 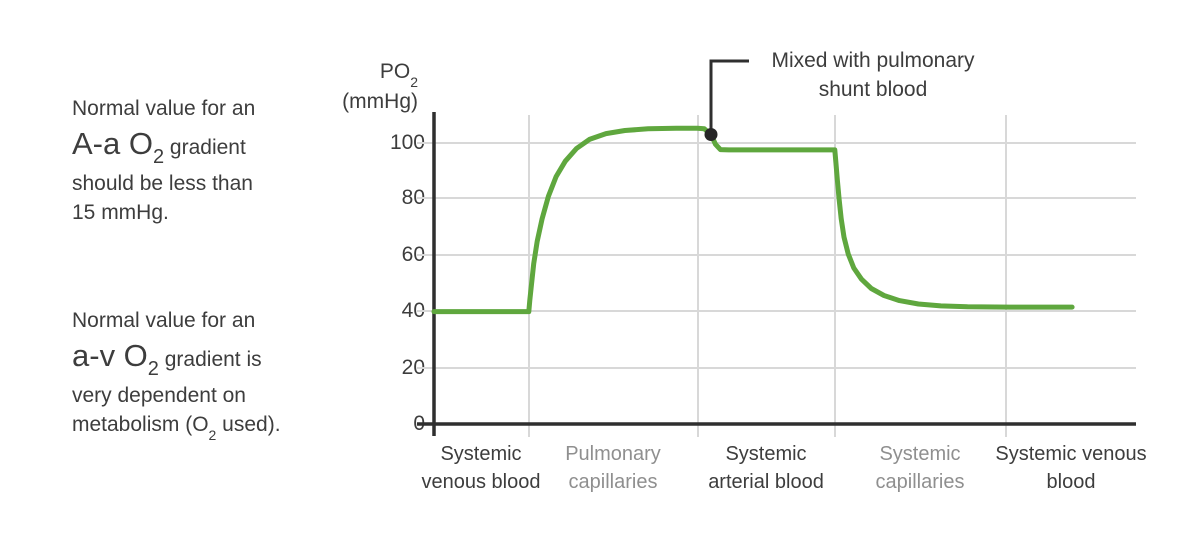 What do you see at coordinates (110, 355) in the screenshot?
I see `av-term: a-v O` at bounding box center [110, 355].